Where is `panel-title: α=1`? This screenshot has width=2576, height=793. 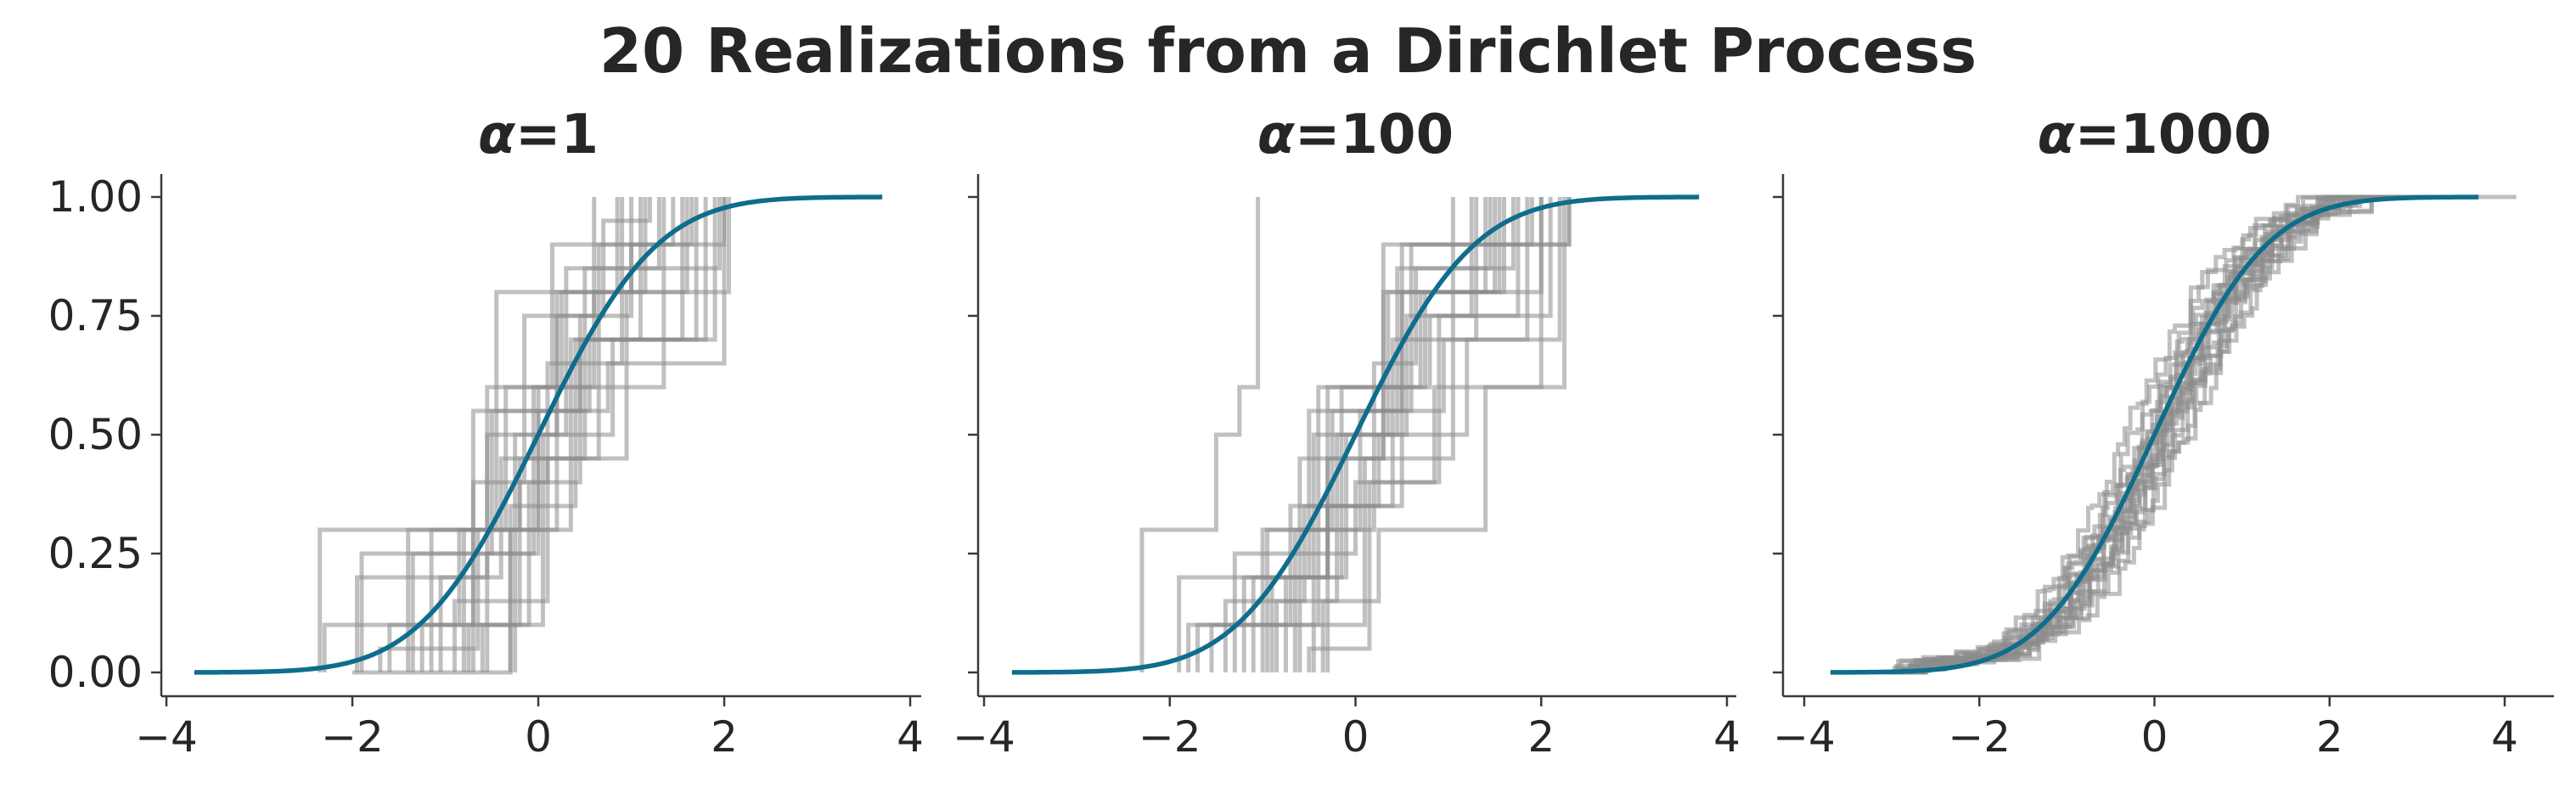 panel-title: α=1 is located at coordinates (538, 135).